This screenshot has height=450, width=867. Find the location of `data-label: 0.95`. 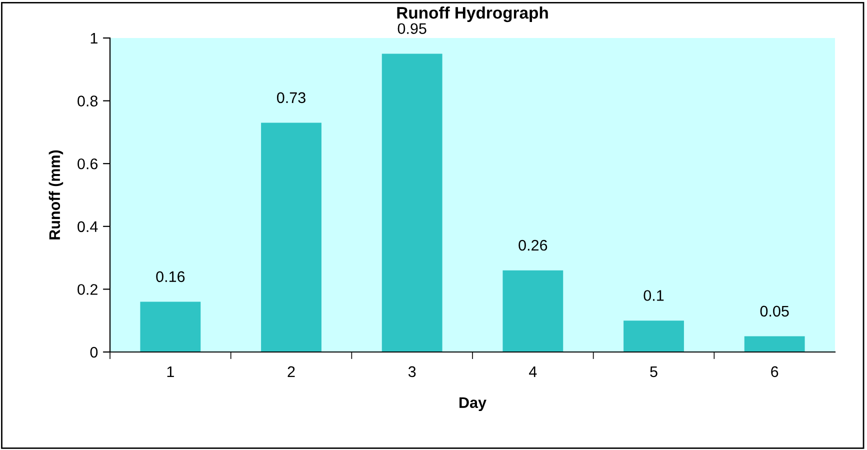

data-label: 0.95 is located at coordinates (412, 28).